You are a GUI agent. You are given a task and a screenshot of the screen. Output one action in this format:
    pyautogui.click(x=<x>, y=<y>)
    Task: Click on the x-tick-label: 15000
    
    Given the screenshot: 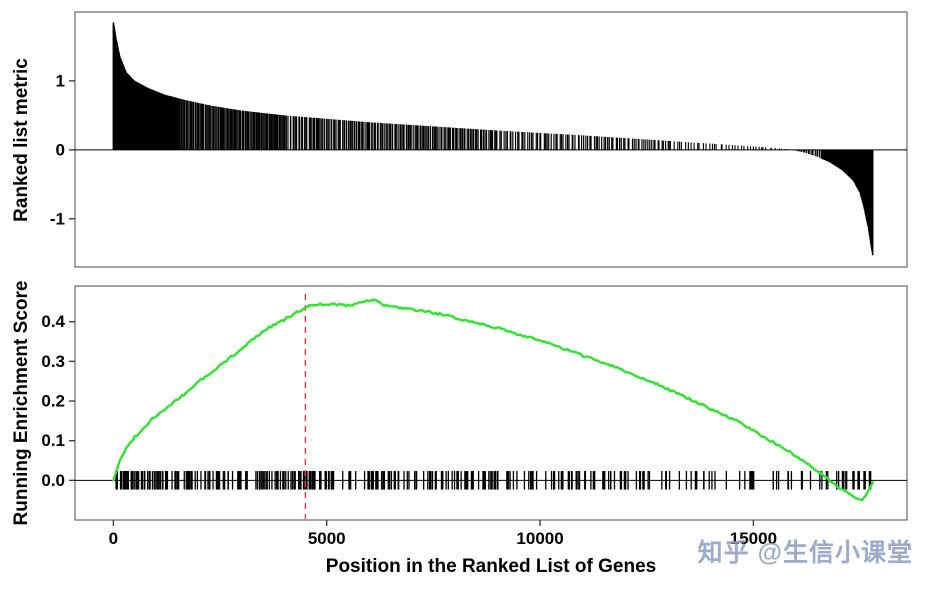 What is the action you would take?
    pyautogui.click(x=753, y=538)
    